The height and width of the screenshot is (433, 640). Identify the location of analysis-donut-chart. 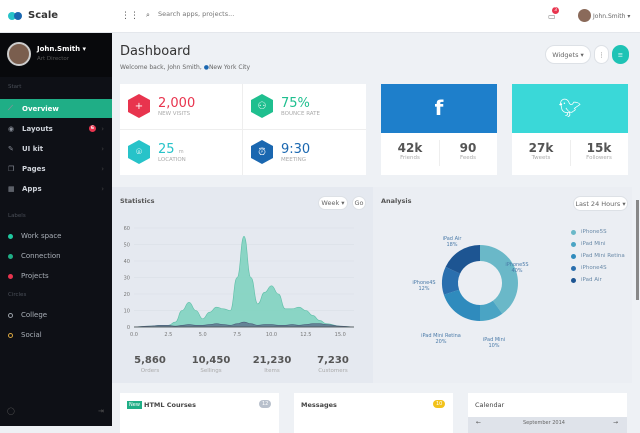
(480, 283).